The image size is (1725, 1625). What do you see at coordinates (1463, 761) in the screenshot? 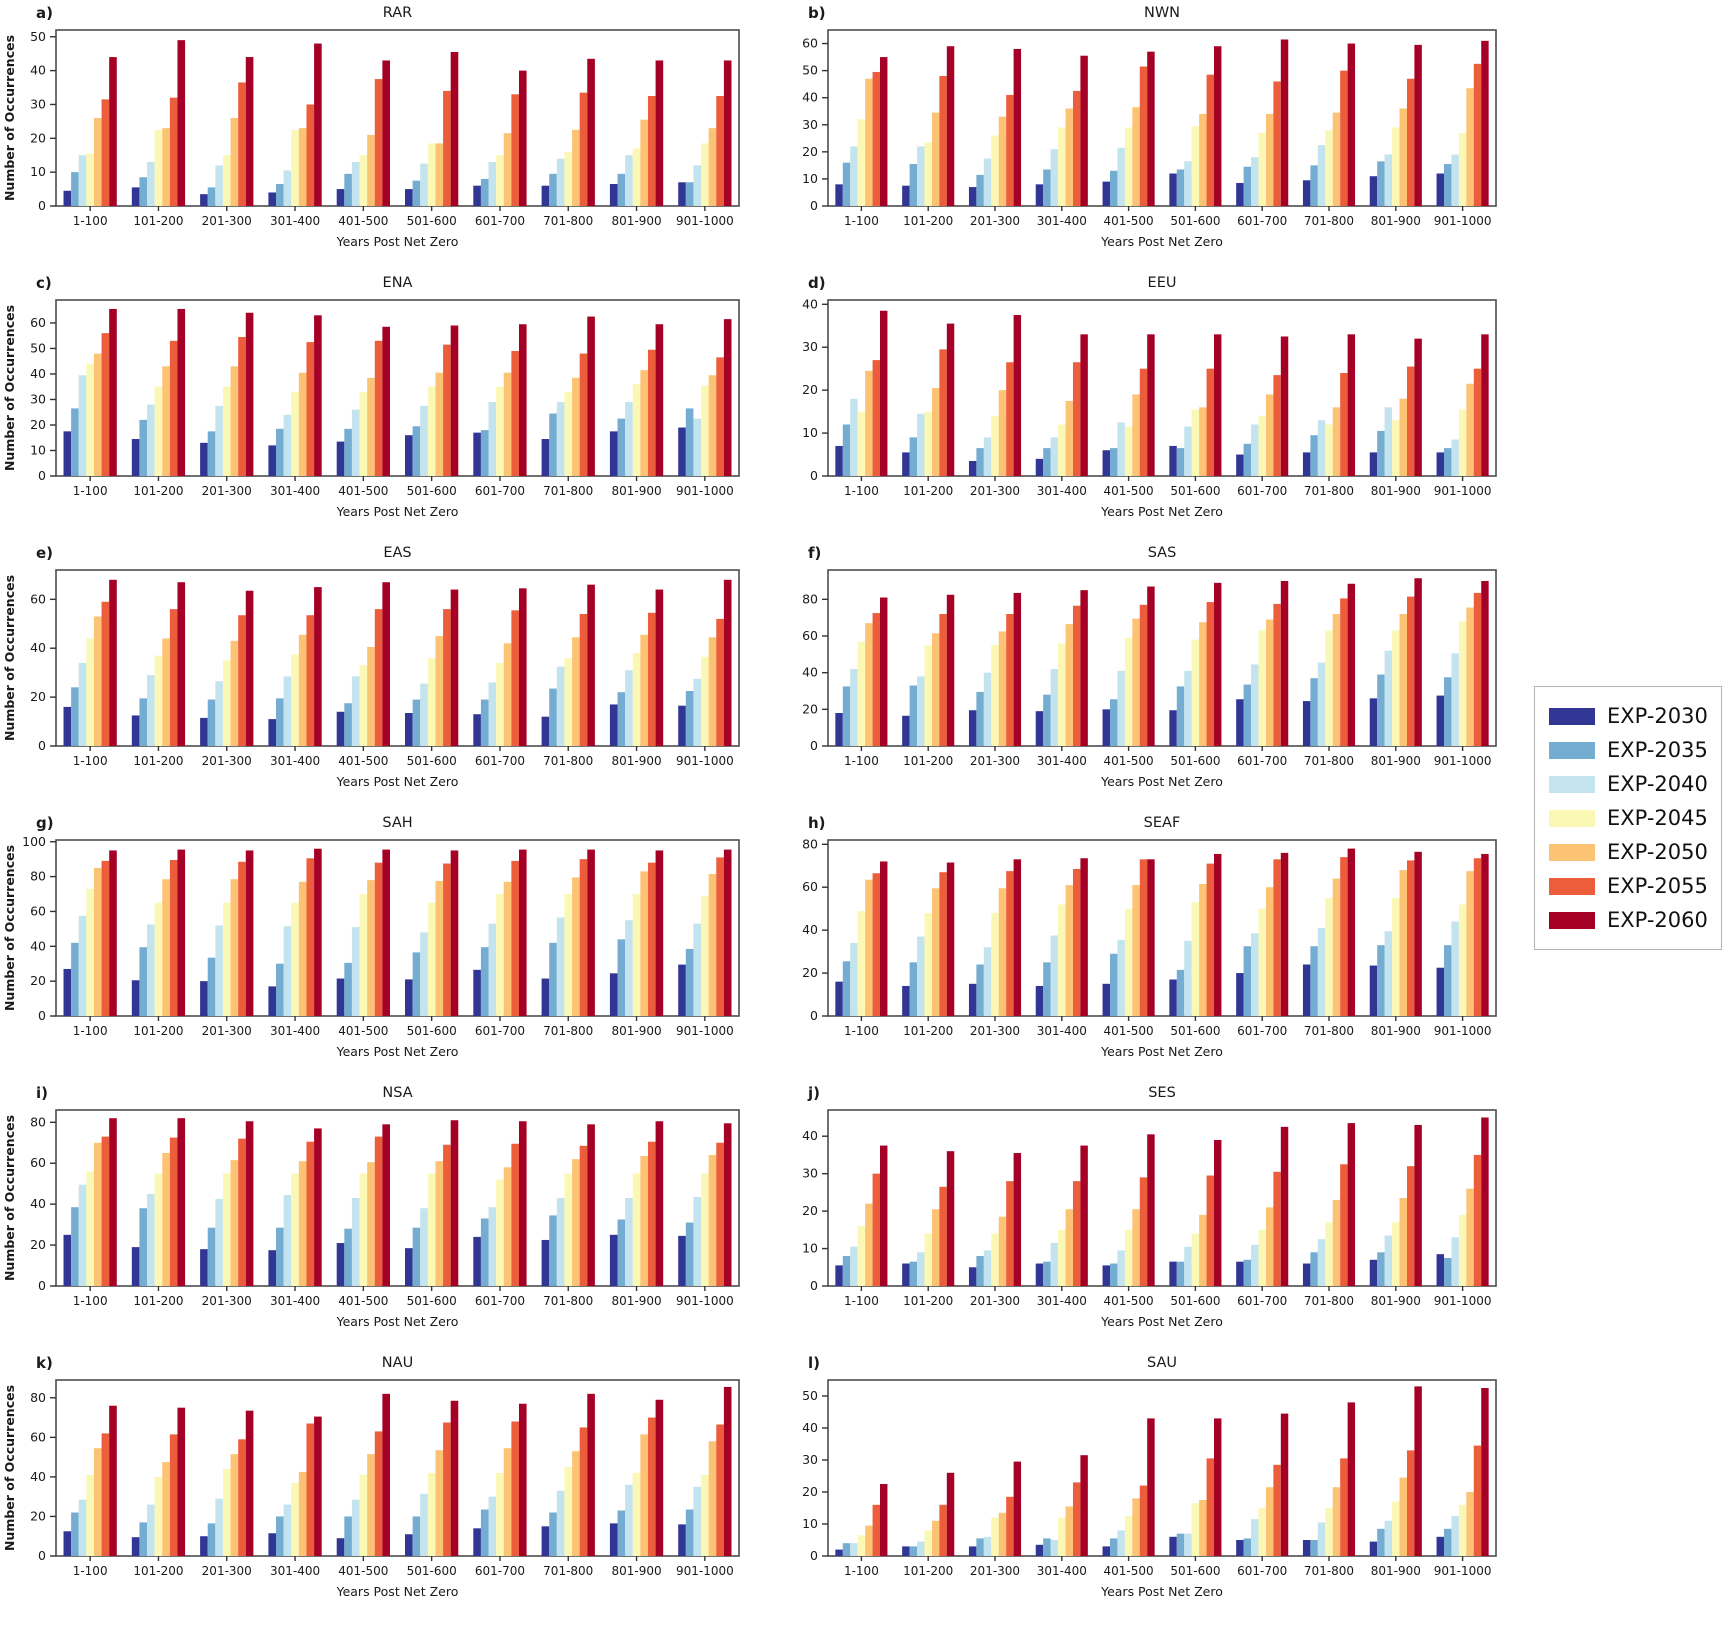
I see `x-tick-label: 901-1000` at bounding box center [1463, 761].